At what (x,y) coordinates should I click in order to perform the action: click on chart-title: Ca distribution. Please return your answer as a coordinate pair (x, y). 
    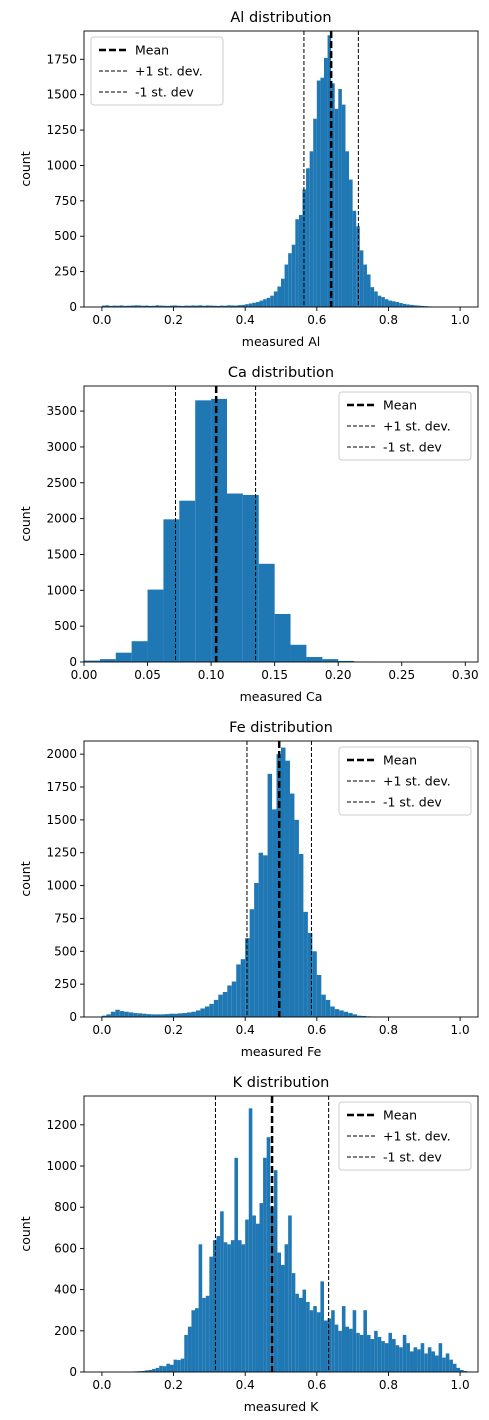
    Looking at the image, I should click on (281, 373).